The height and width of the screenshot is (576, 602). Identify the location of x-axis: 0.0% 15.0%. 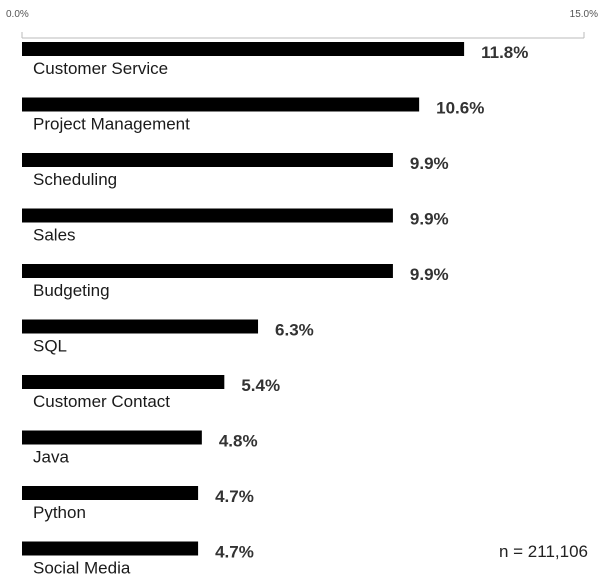
(302, 24).